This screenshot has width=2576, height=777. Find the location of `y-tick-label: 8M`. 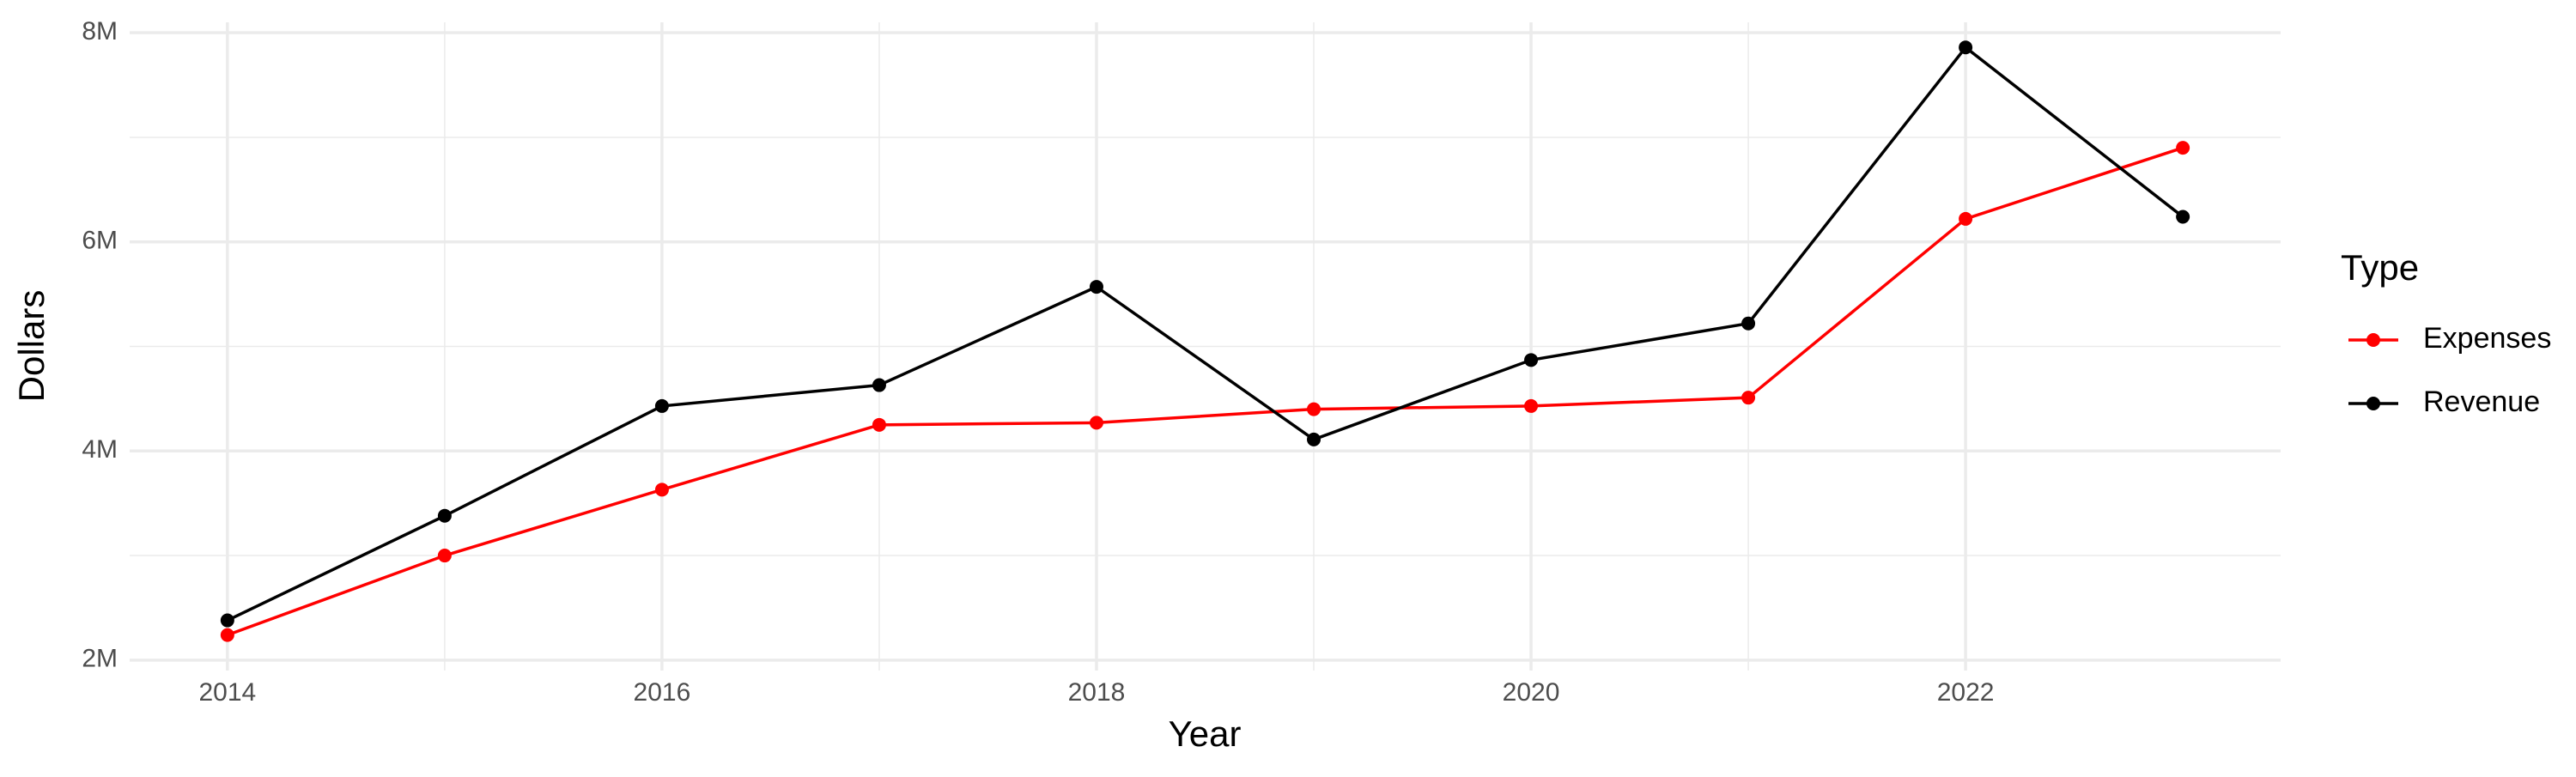

y-tick-label: 8M is located at coordinates (100, 31).